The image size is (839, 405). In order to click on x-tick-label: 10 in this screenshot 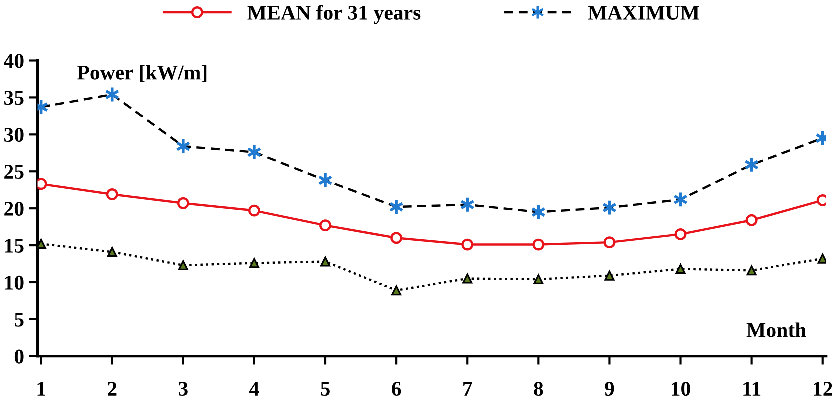, I will do `click(681, 389)`.